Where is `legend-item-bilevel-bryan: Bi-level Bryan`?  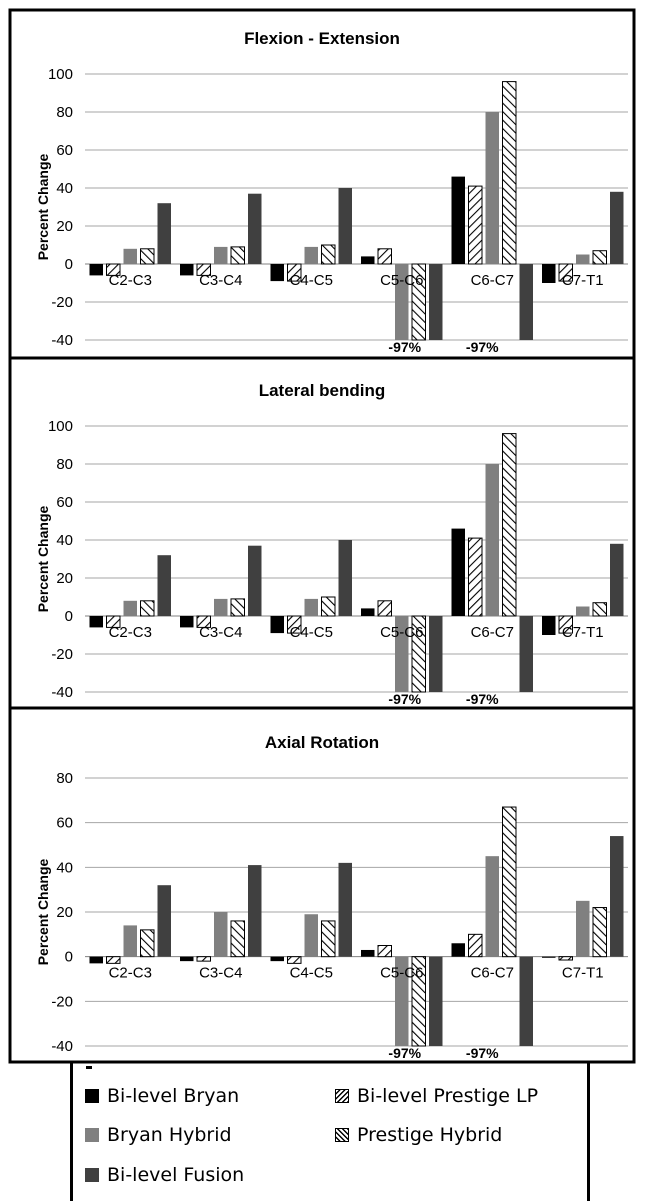 legend-item-bilevel-bryan: Bi-level Bryan is located at coordinates (162, 1096).